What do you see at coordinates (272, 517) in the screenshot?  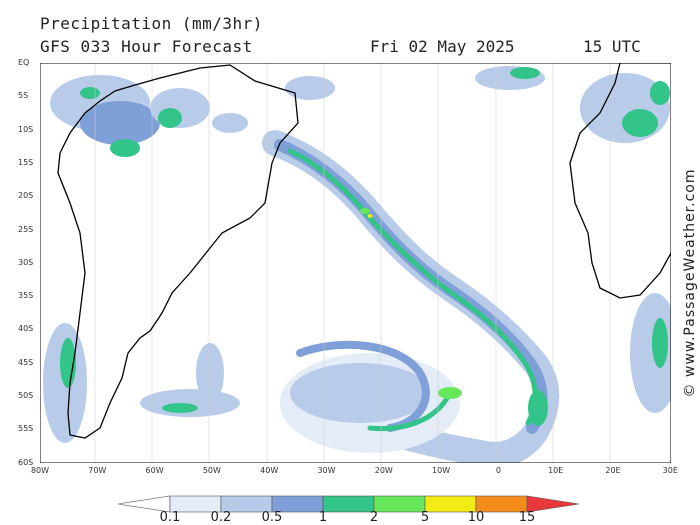 I see `legend-label: 0.5` at bounding box center [272, 517].